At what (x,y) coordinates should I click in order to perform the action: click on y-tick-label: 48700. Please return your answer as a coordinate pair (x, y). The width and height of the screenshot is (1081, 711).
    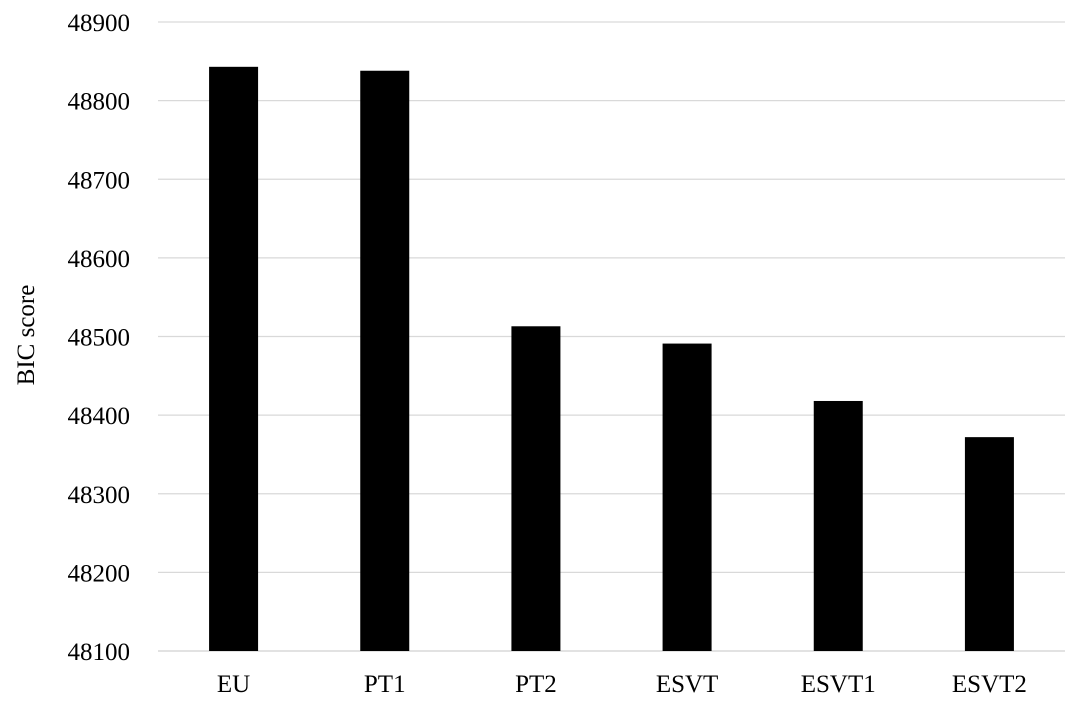
    Looking at the image, I should click on (99, 180).